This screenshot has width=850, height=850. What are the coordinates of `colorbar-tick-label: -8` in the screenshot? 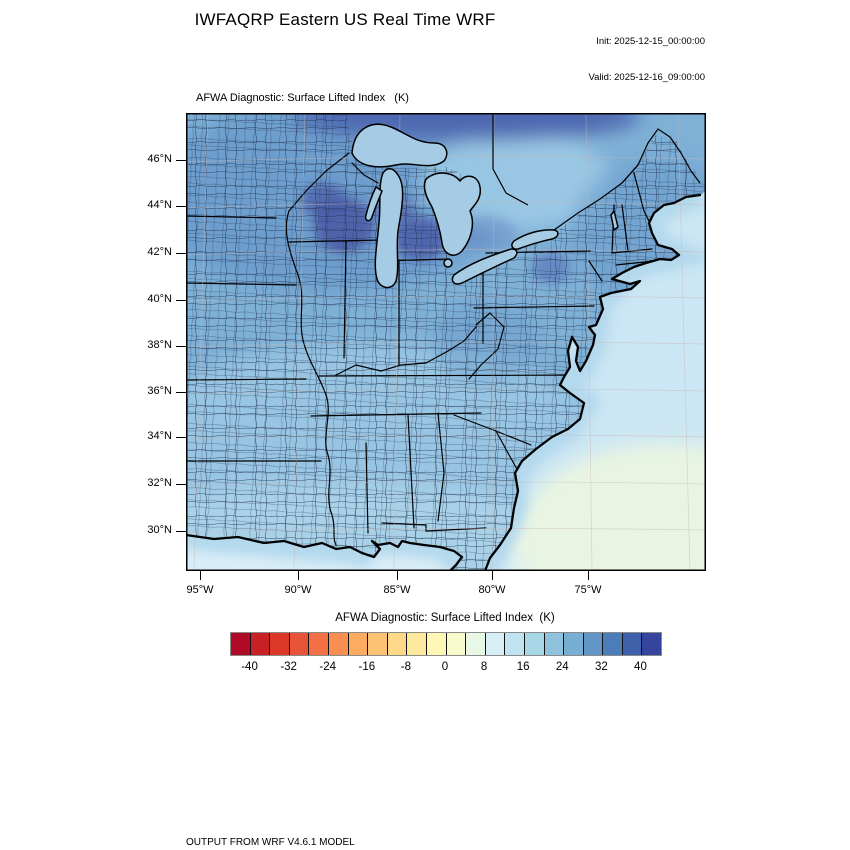 It's located at (406, 667).